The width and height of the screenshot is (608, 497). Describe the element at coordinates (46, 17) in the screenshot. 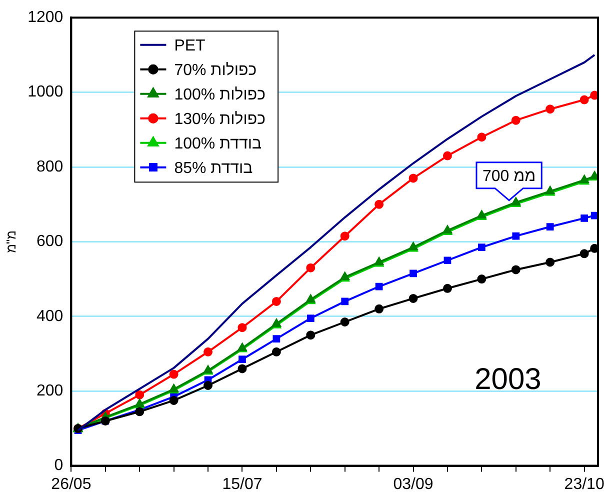

I see `y-tick-label: 1200` at that location.